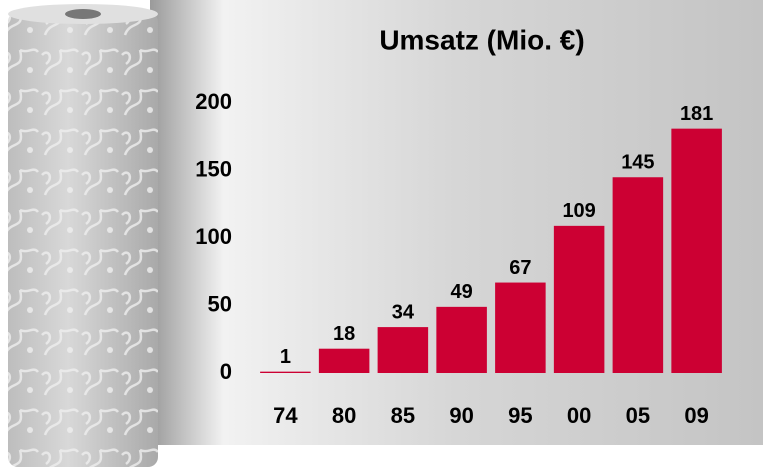 The image size is (763, 473). Describe the element at coordinates (638, 415) in the screenshot. I see `x-tick-label: 05` at that location.